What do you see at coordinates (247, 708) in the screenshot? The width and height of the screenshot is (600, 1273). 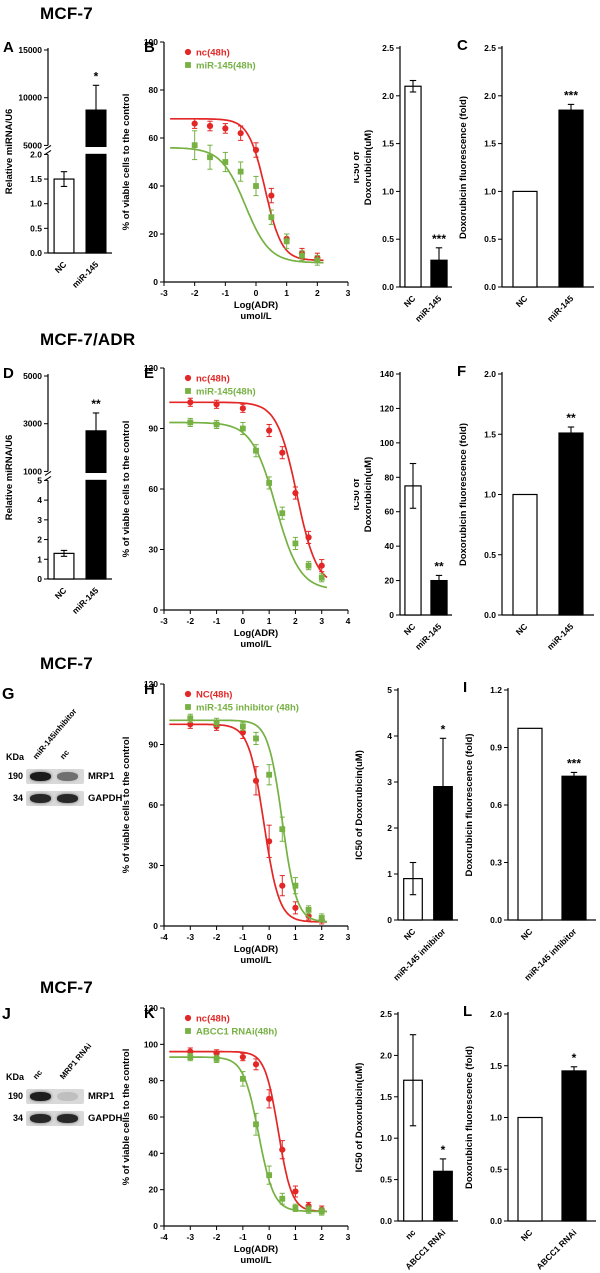 I see `svg-text: miR-145 inhibitor (48h)` at bounding box center [247, 708].